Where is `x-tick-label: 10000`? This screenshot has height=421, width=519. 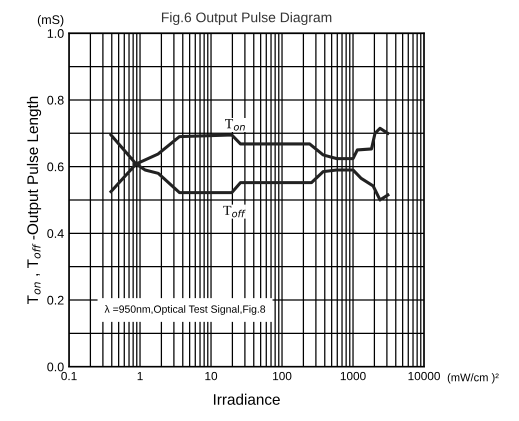 x-tick-label: 10000 is located at coordinates (424, 376).